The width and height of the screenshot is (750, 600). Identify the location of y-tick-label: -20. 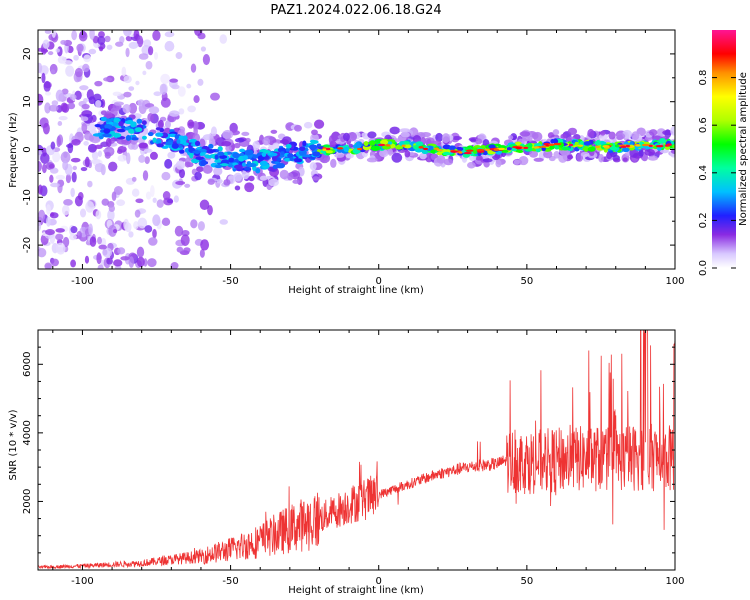
(27, 245).